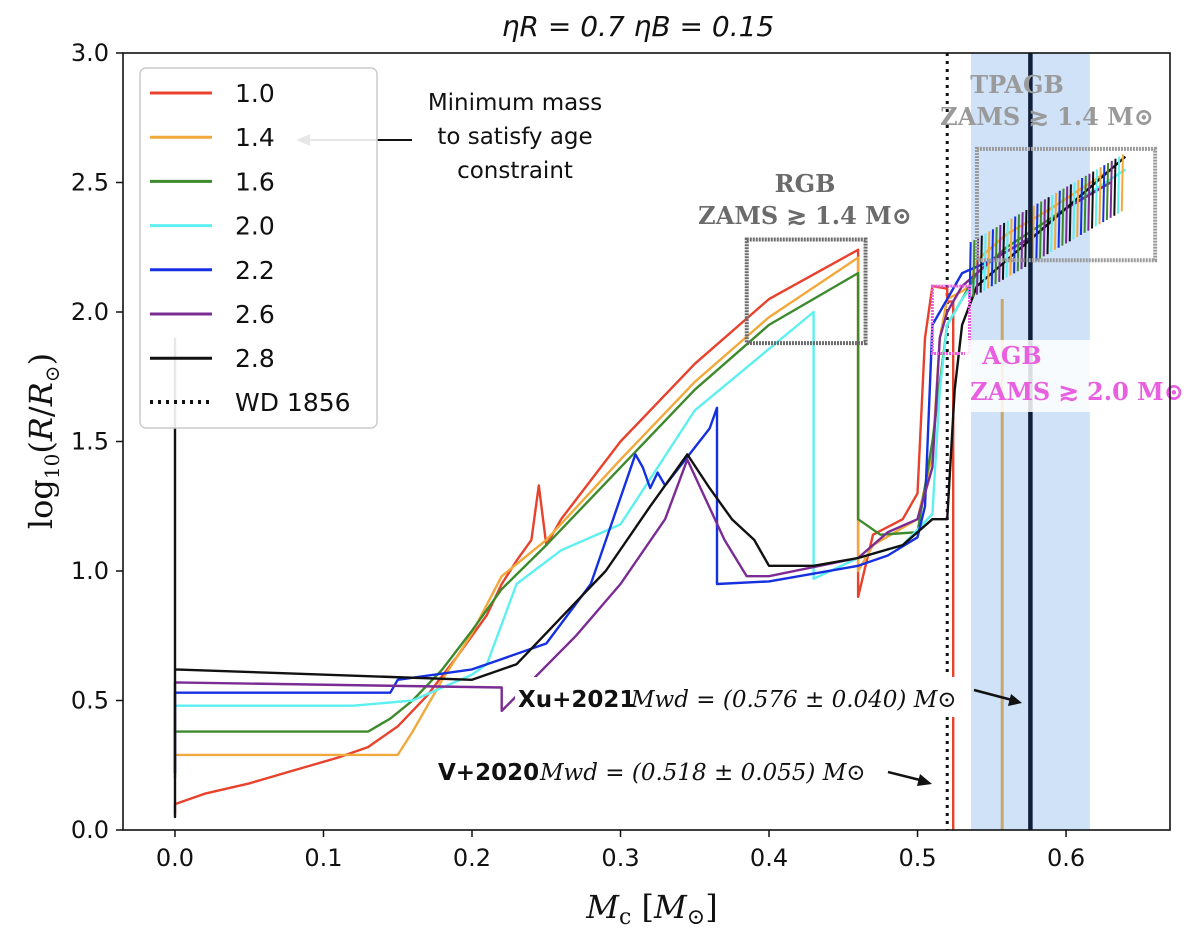  Describe the element at coordinates (769, 858) in the screenshot. I see `x-tick-label: 0.4` at that location.